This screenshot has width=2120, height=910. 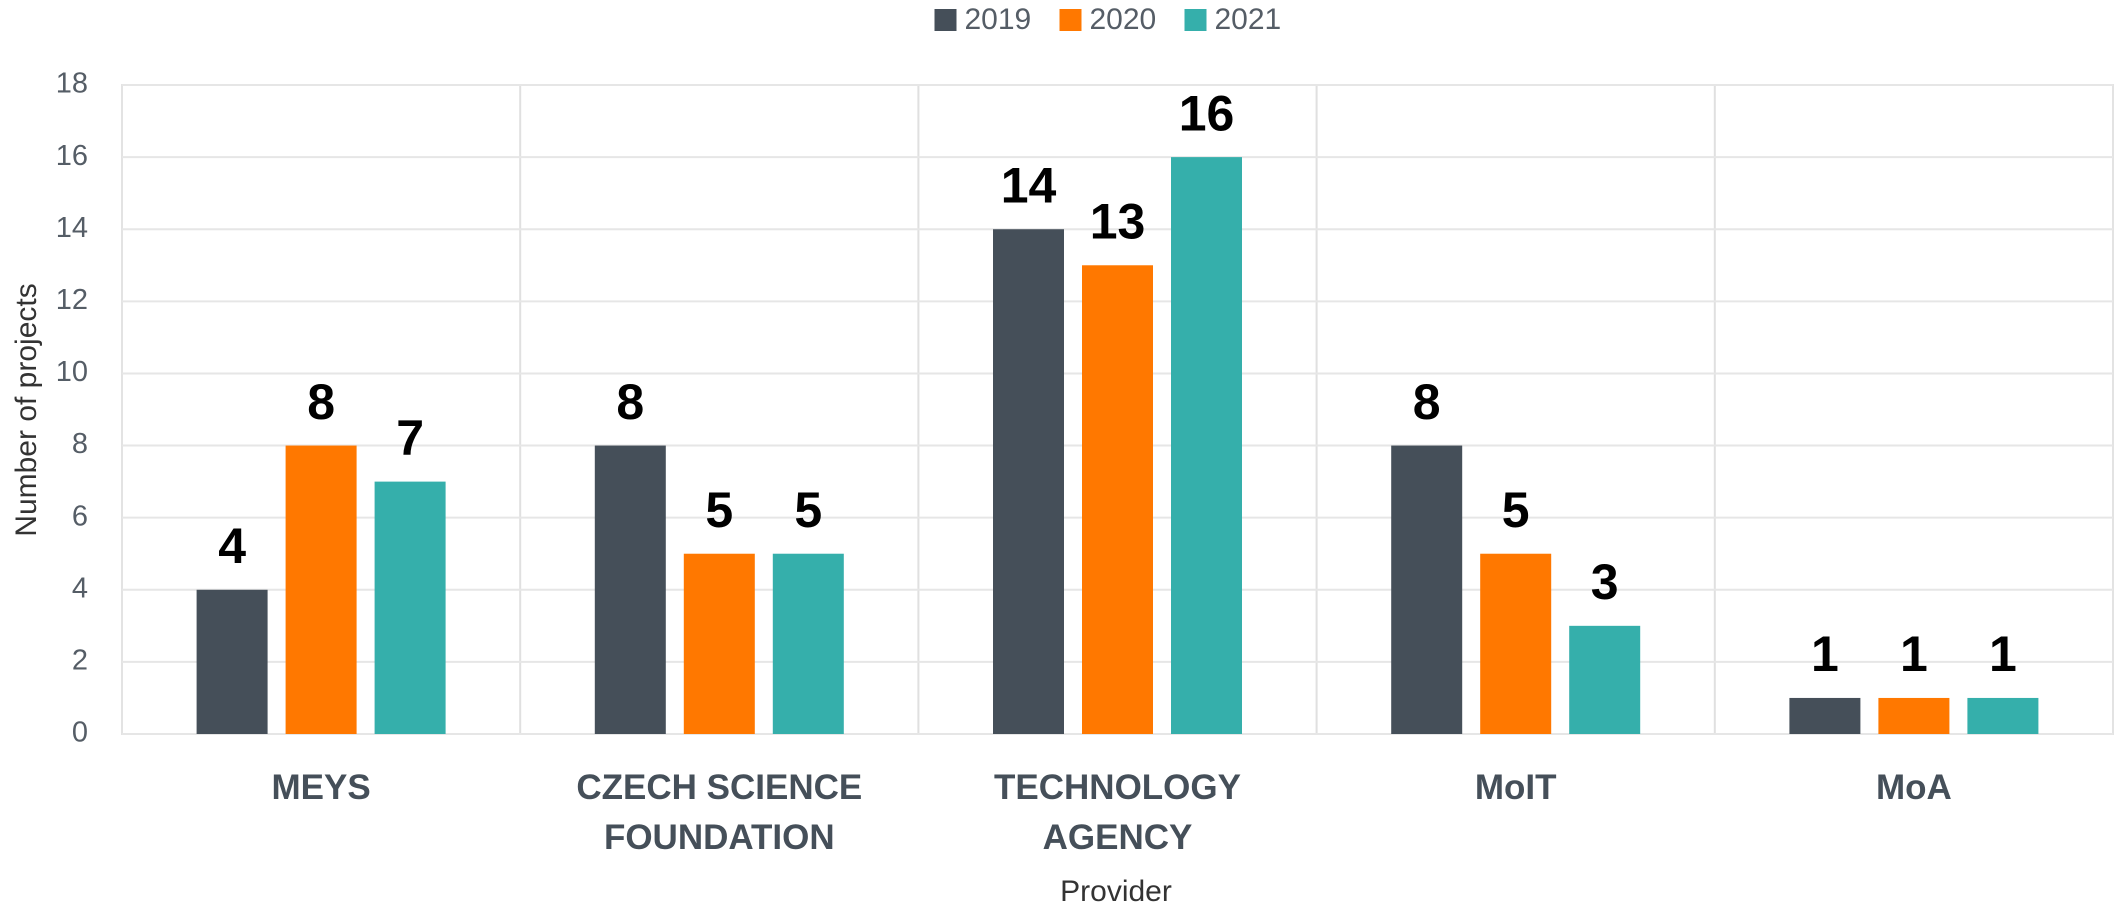 I want to click on value-label: 14, so click(x=1029, y=185).